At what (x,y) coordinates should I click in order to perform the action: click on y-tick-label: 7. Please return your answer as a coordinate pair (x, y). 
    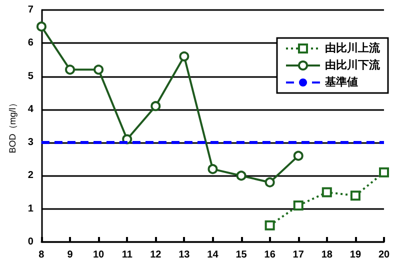
    Looking at the image, I should click on (31, 10).